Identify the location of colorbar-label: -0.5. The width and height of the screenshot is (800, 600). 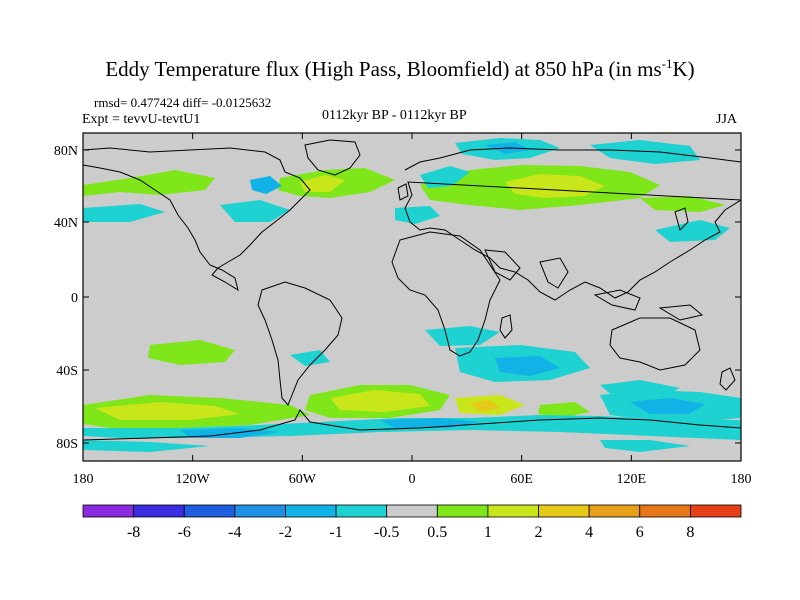
(386, 532).